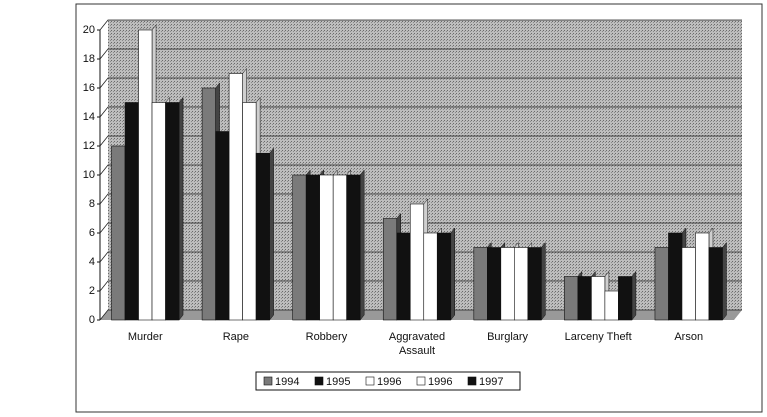 The width and height of the screenshot is (767, 417). I want to click on legend-label: 1995, so click(338, 382).